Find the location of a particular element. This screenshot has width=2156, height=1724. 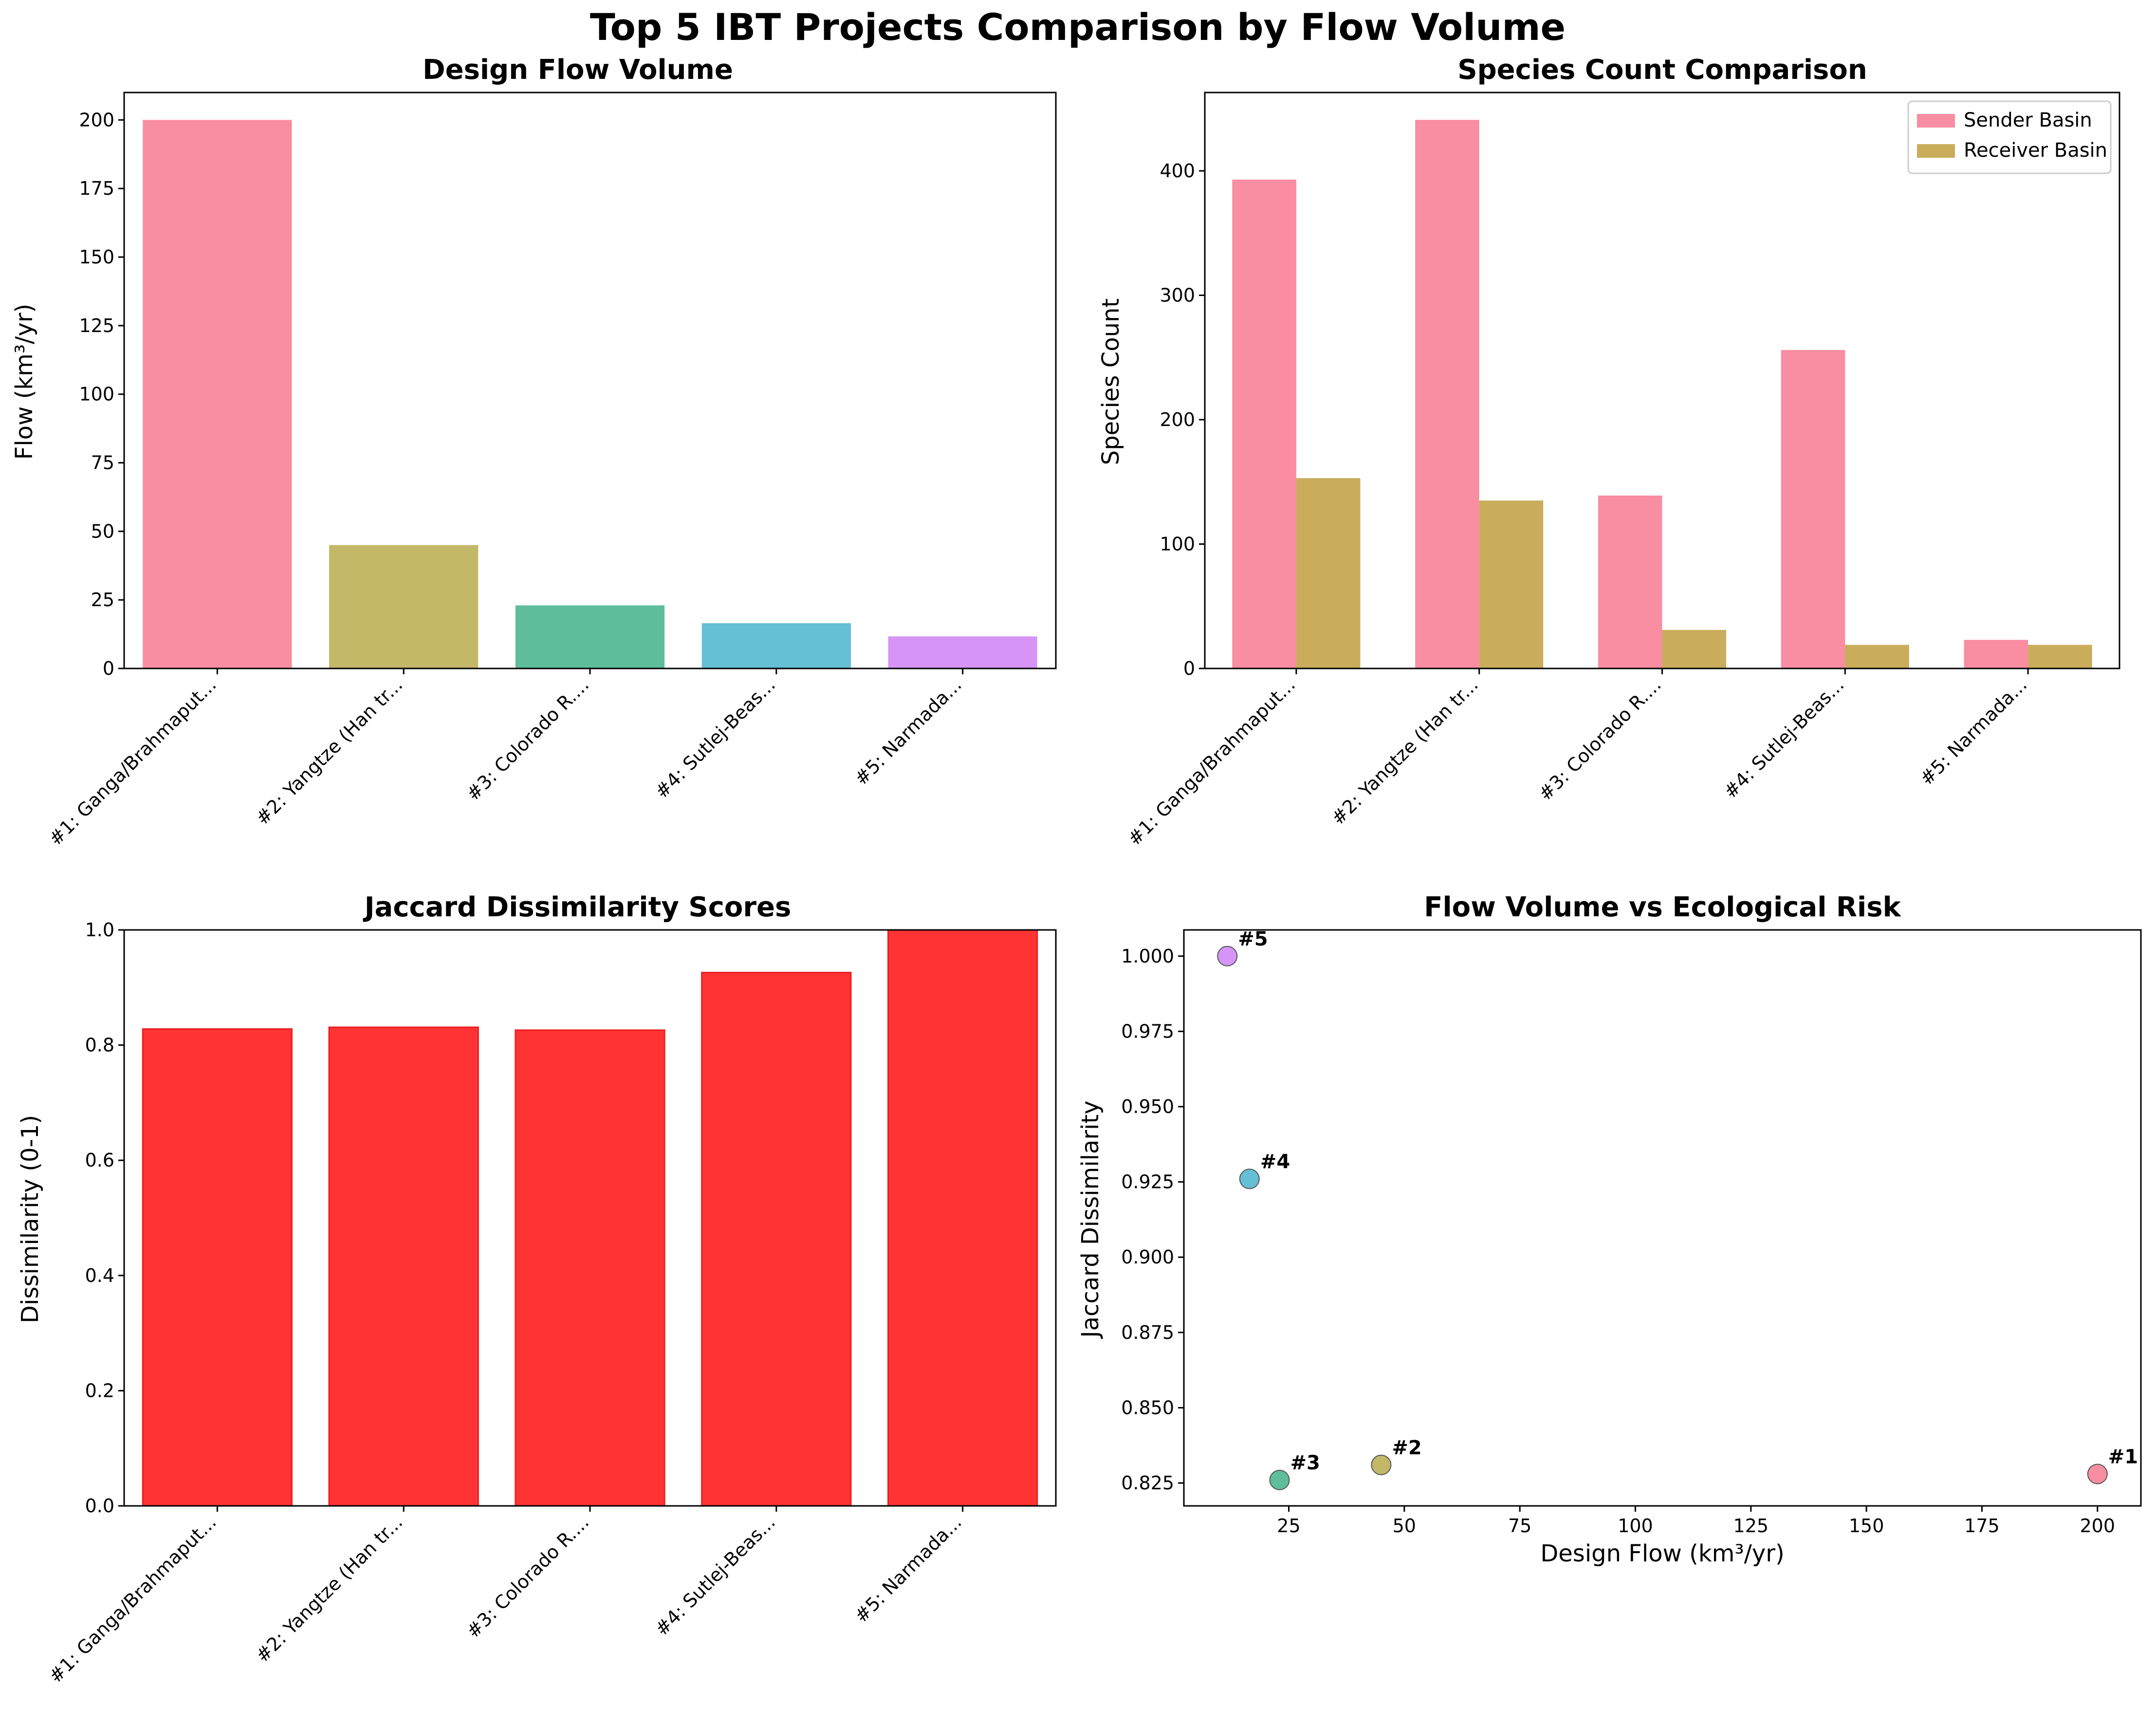

y-tick-label: 400 is located at coordinates (1177, 171).